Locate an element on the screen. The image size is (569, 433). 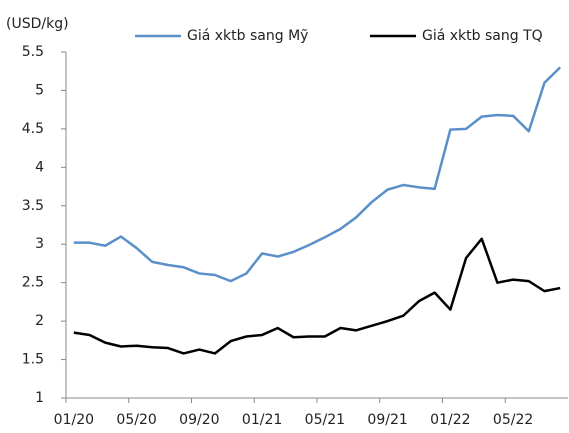
y-tick-label: 3.5 is located at coordinates (33, 206).